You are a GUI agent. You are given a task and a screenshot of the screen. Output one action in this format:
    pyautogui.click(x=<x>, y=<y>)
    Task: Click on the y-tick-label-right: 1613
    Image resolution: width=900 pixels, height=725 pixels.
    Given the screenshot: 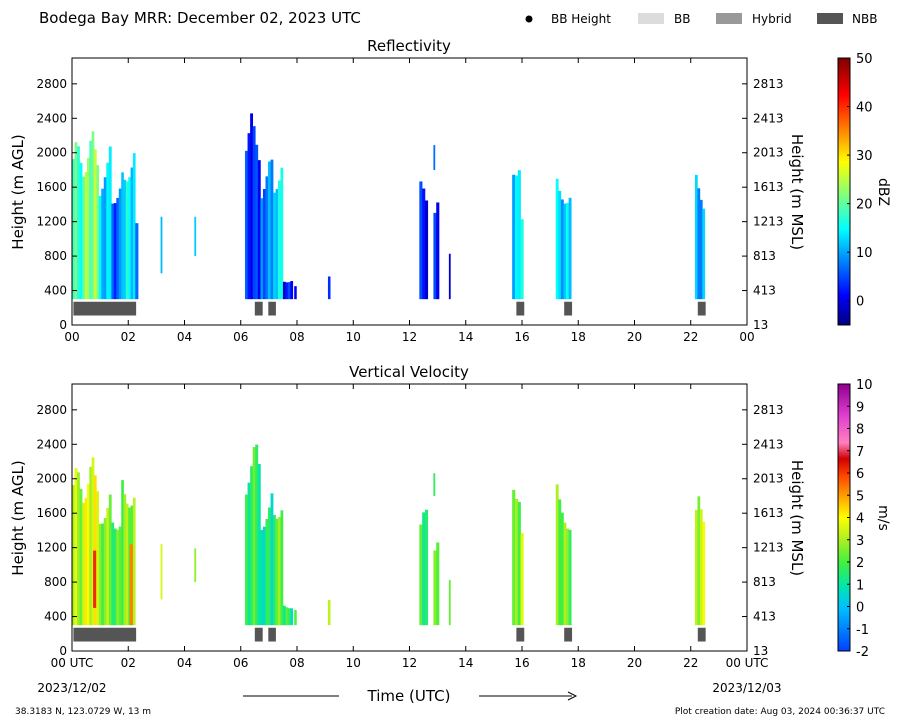 What is the action you would take?
    pyautogui.click(x=768, y=513)
    